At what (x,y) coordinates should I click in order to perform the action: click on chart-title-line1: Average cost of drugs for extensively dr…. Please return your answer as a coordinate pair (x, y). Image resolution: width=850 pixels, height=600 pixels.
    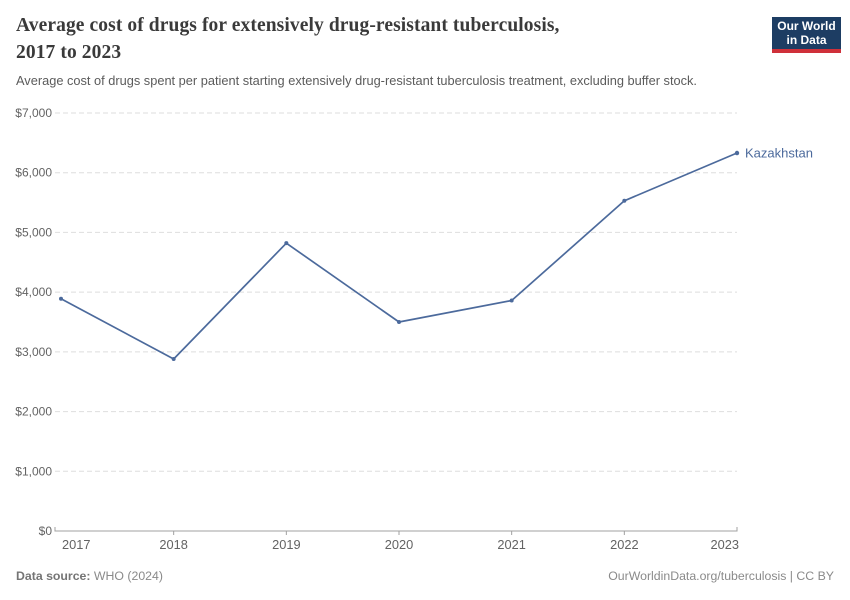
    Looking at the image, I should click on (288, 25).